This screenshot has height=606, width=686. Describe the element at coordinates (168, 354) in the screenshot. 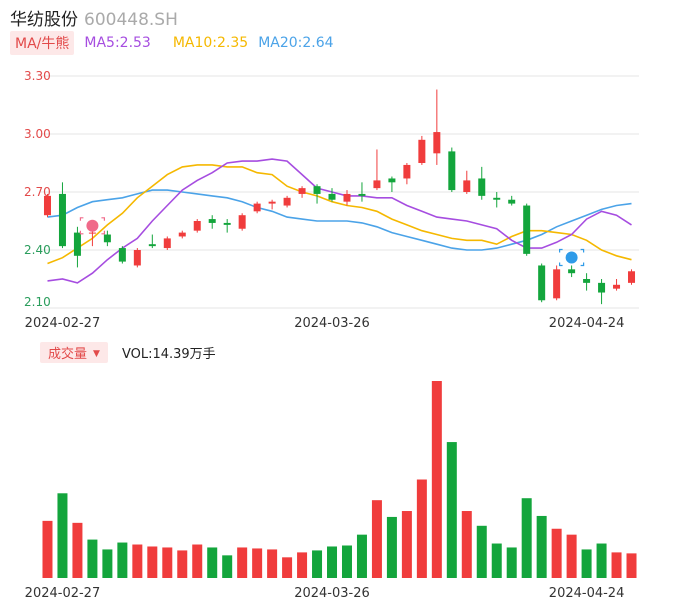

I see `volume-value: VOL:14.39万手` at that location.